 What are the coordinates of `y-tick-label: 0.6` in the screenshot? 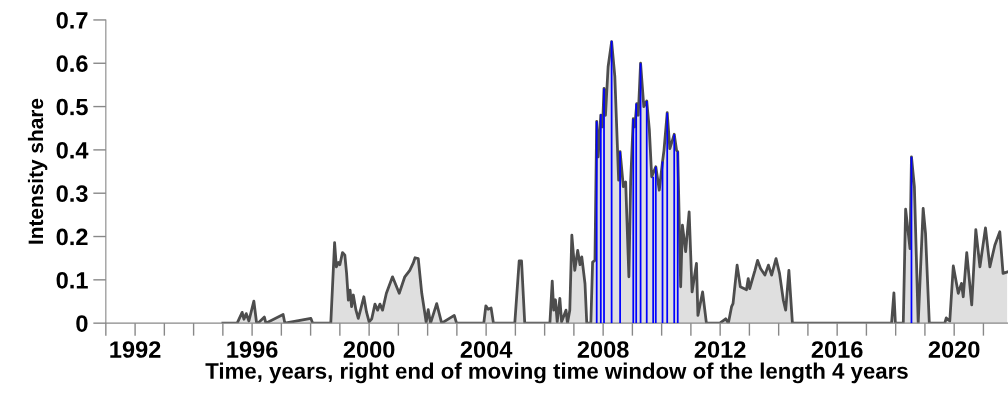 It's located at (72, 64).